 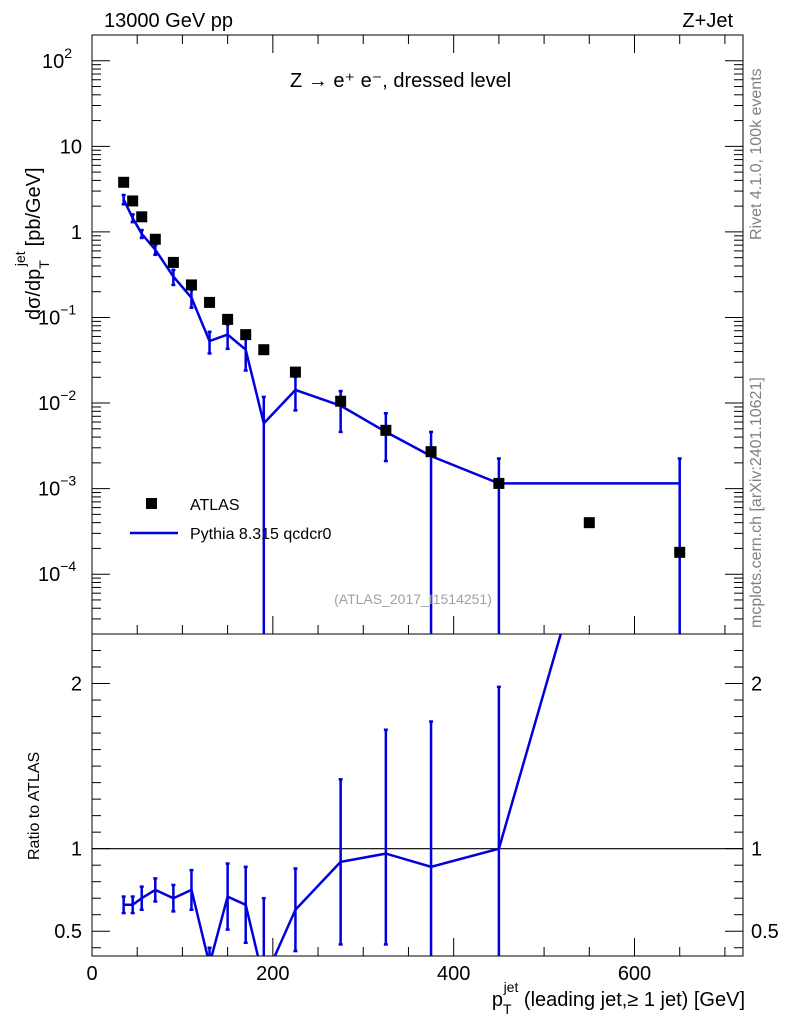 What do you see at coordinates (71, 147) in the screenshot?
I see `main-y-tick-label: 10` at bounding box center [71, 147].